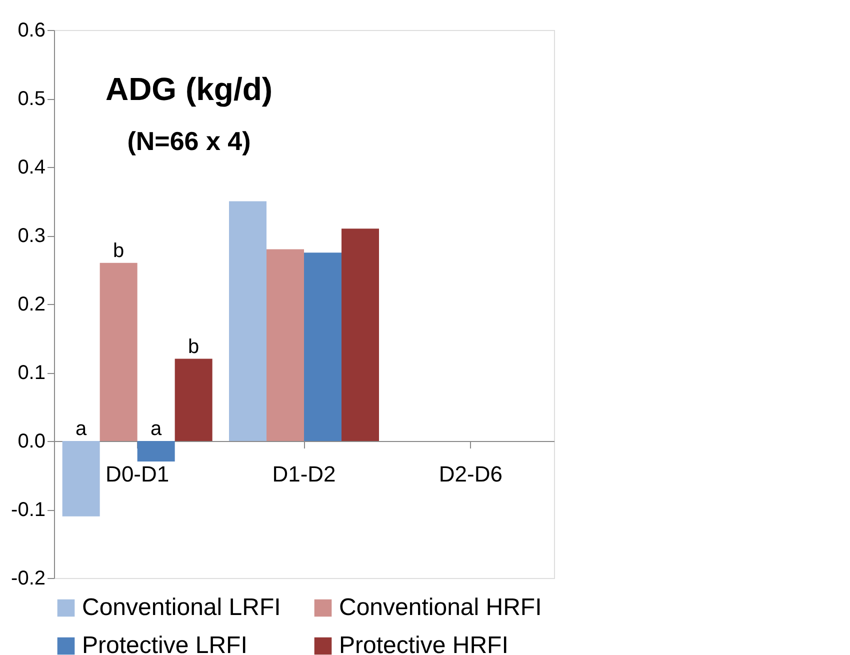 This screenshot has width=850, height=655. What do you see at coordinates (32, 167) in the screenshot?
I see `y-tick-label: 0.4` at bounding box center [32, 167].